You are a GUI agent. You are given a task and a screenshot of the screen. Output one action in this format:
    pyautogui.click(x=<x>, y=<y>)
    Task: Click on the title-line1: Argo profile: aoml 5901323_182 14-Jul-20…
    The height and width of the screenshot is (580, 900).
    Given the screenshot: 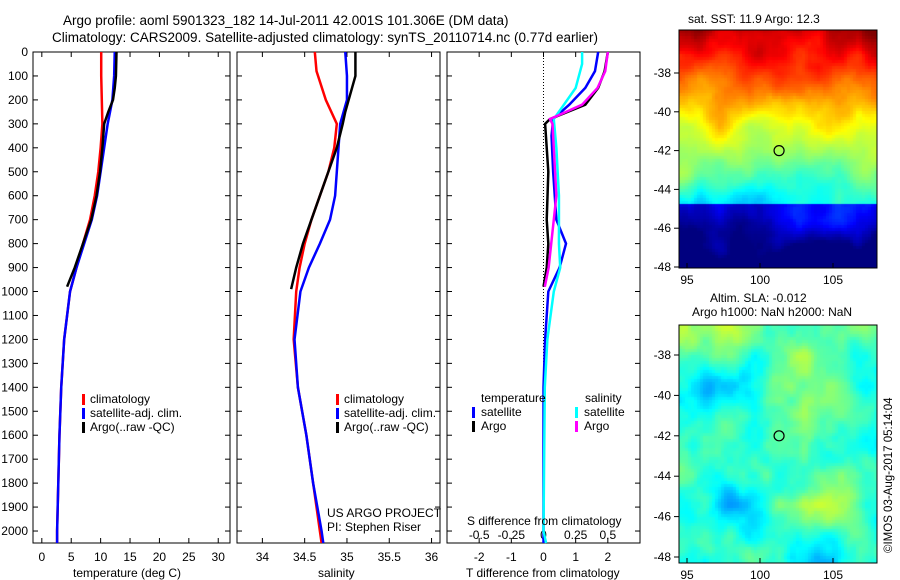 What is the action you would take?
    pyautogui.click(x=286, y=20)
    